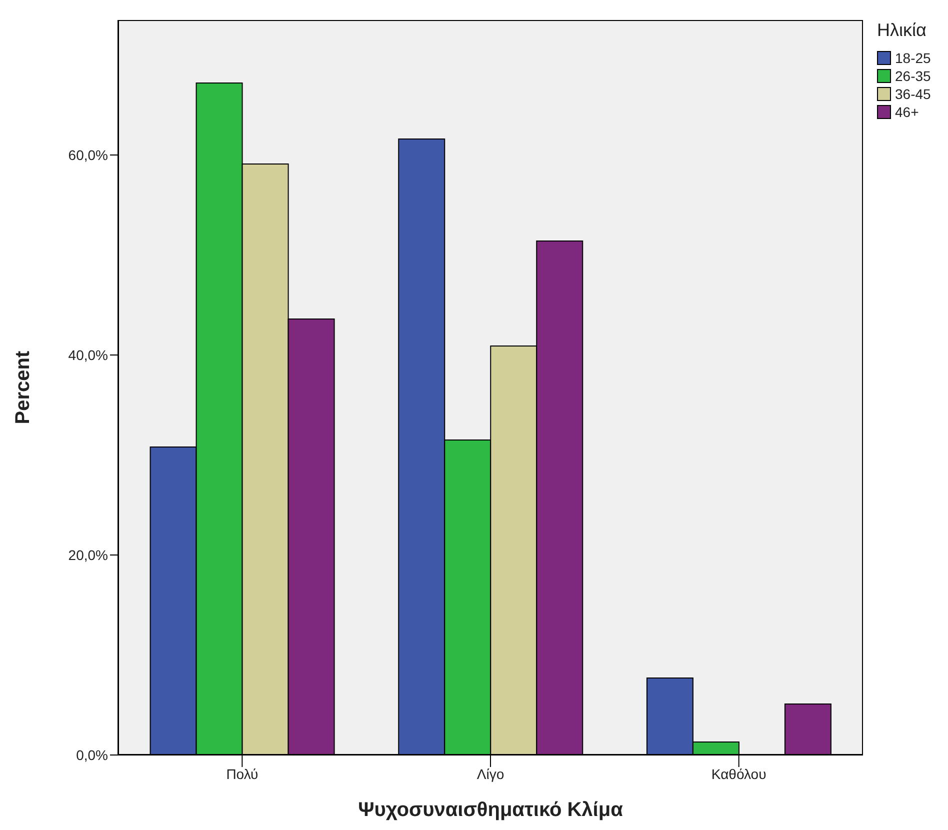 The height and width of the screenshot is (830, 948). What do you see at coordinates (913, 94) in the screenshot?
I see `legend-label: 36-45` at bounding box center [913, 94].